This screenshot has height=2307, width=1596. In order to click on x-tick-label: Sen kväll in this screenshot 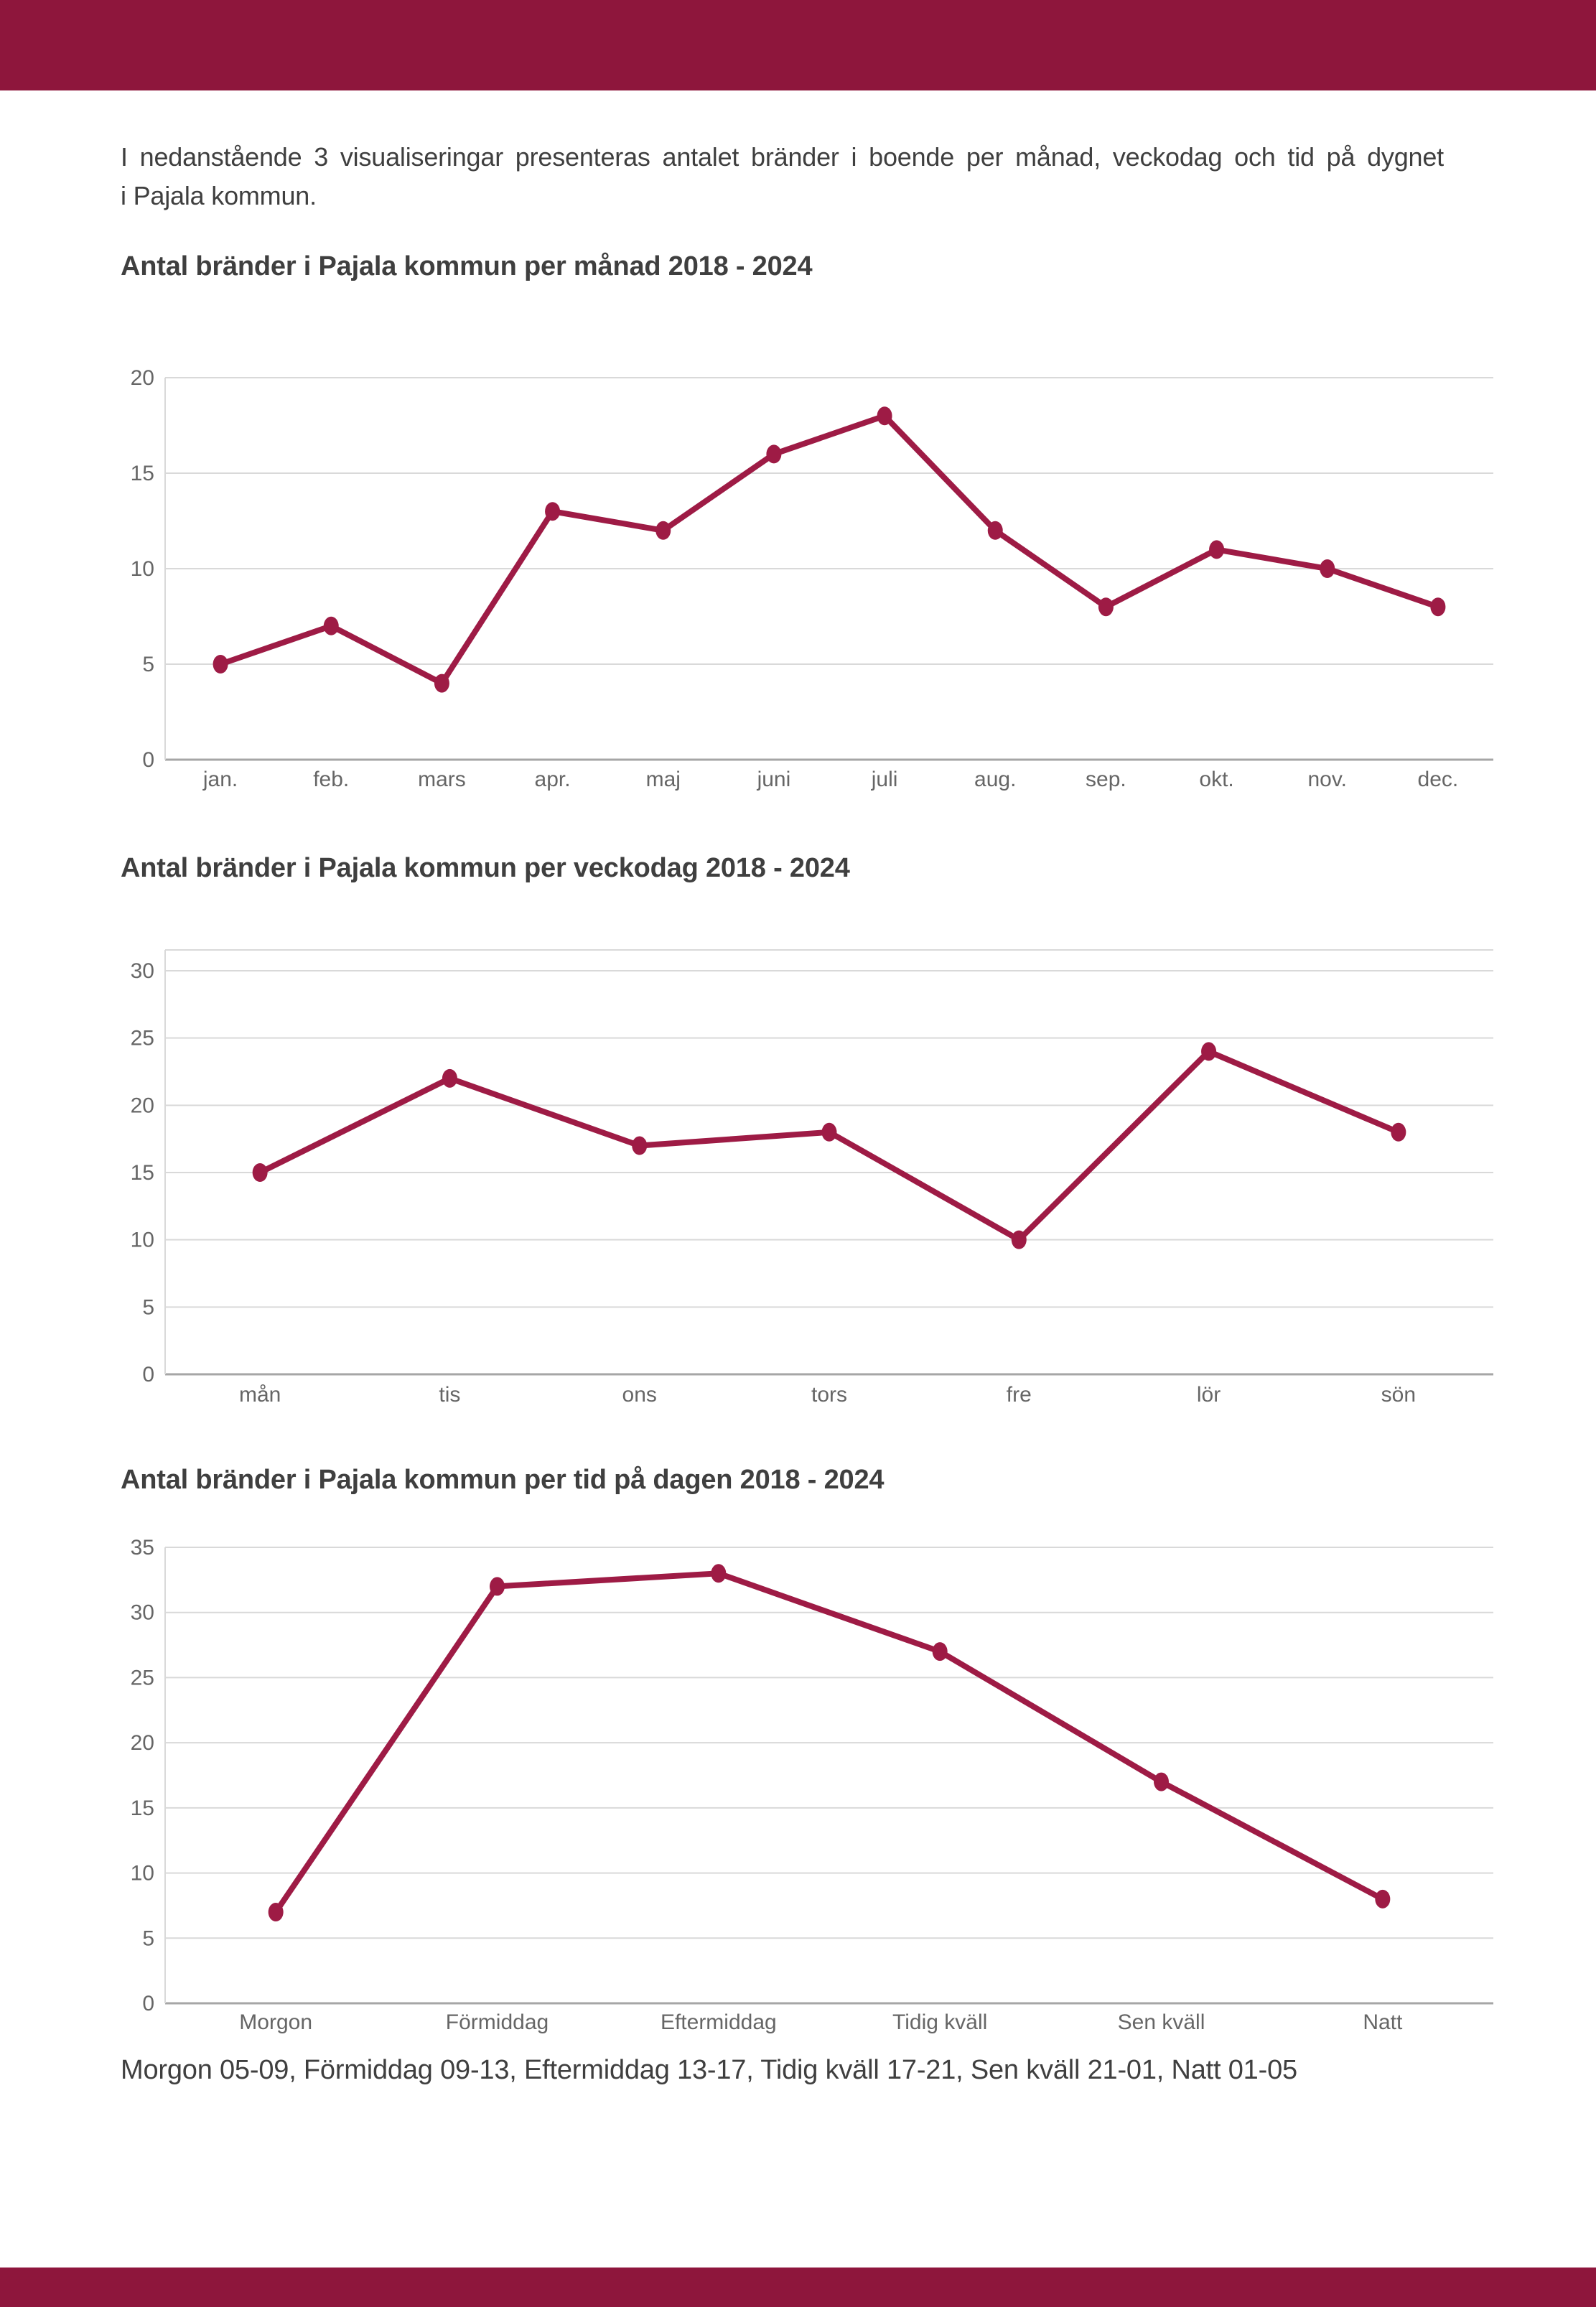, I will do `click(1161, 2022)`.